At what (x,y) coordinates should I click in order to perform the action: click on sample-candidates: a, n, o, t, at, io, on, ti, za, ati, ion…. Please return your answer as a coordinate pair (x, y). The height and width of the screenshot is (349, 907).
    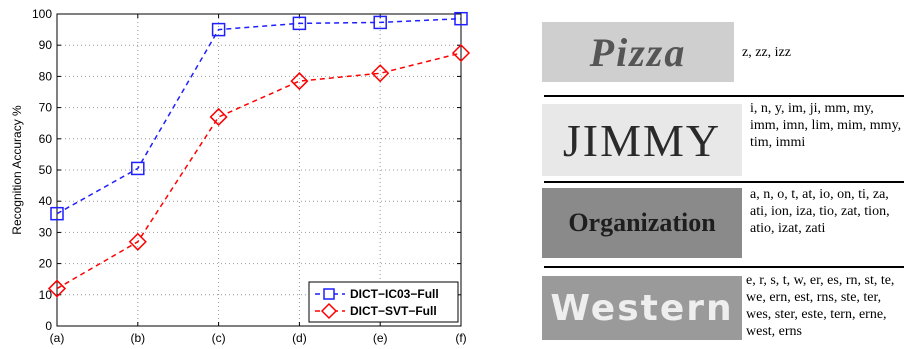
    Looking at the image, I should click on (820, 211).